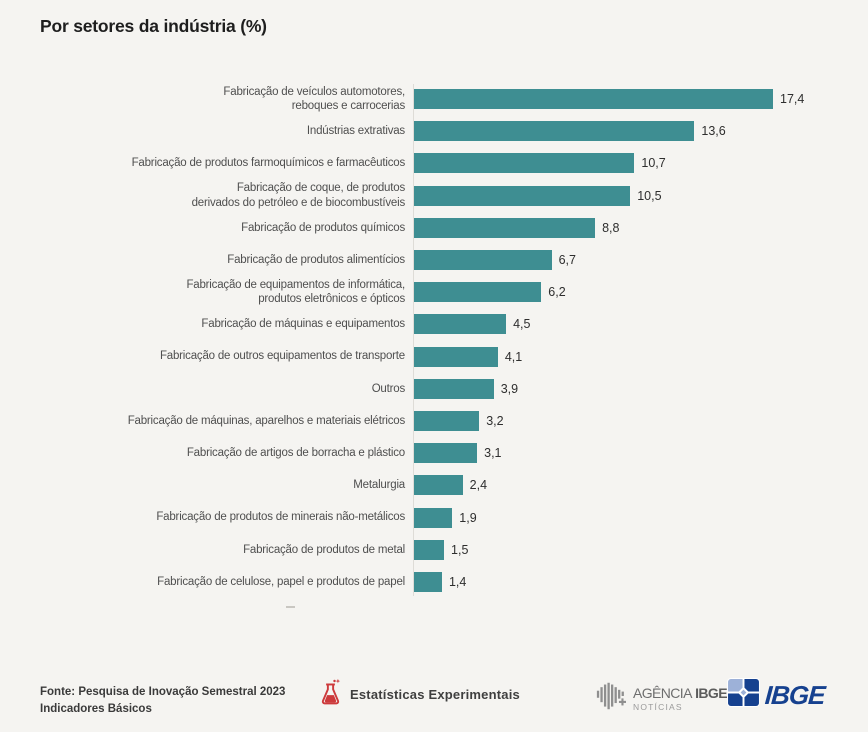 This screenshot has height=732, width=868. Describe the element at coordinates (493, 453) in the screenshot. I see `bar-value-label: 3,1` at that location.